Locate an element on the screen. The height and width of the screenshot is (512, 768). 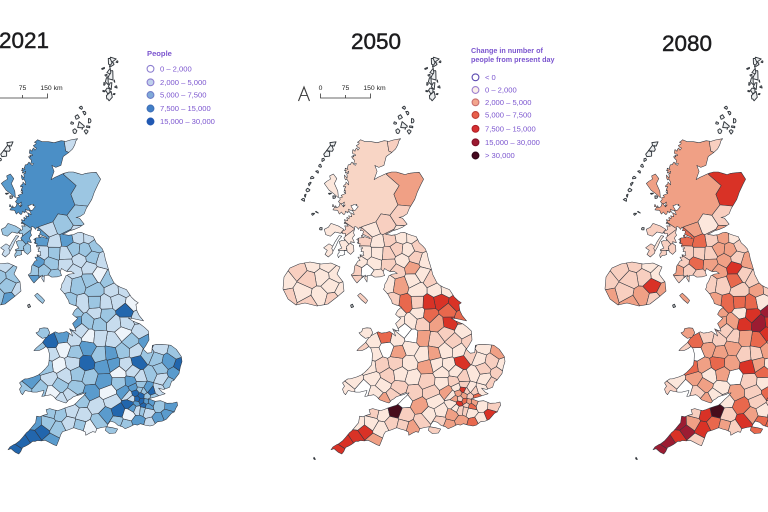
svg-text: < 0 is located at coordinates (490, 77).